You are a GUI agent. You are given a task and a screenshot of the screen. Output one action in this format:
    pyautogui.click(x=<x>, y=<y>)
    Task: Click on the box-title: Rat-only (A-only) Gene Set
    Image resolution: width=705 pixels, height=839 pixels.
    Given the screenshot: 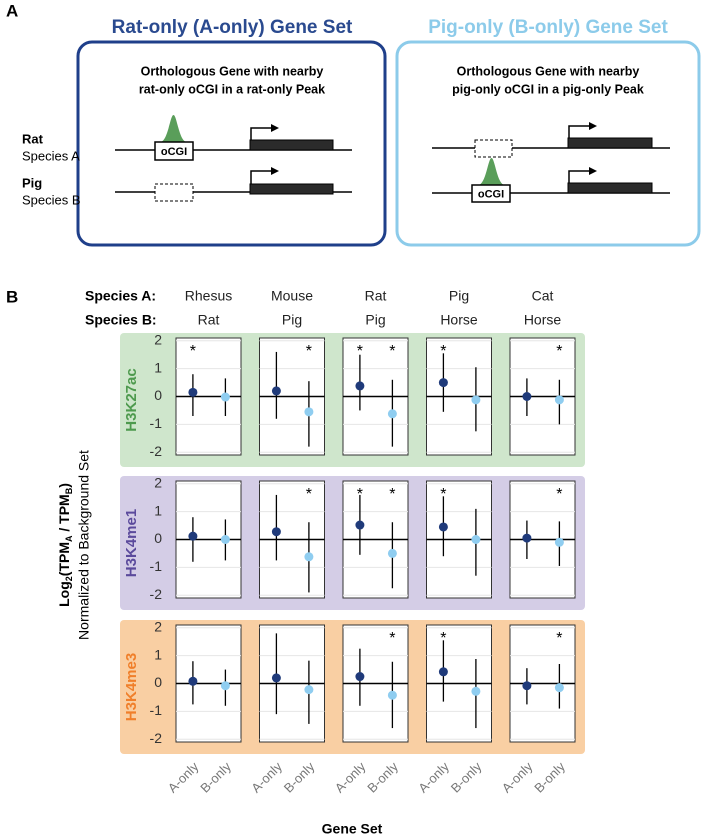 What is the action you would take?
    pyautogui.click(x=232, y=27)
    